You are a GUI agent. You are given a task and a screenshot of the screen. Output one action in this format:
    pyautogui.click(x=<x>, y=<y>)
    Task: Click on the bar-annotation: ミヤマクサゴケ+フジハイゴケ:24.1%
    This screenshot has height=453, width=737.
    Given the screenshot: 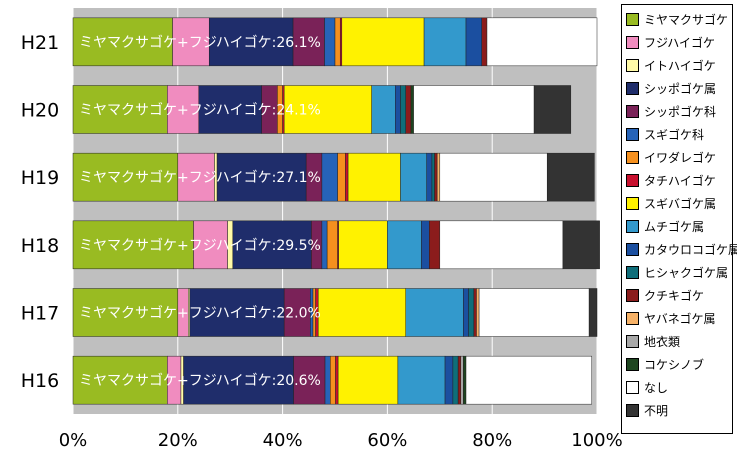 What is the action you would take?
    pyautogui.click(x=200, y=110)
    